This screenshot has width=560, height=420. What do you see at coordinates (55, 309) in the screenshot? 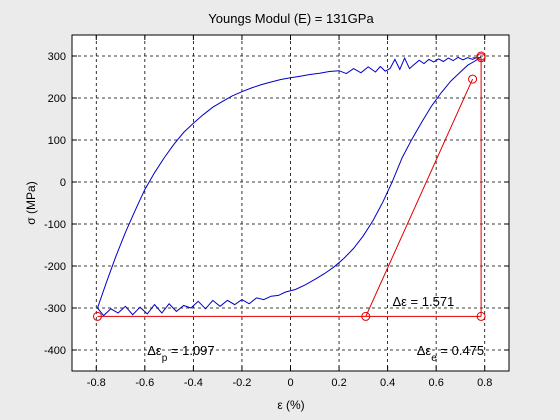
I see `y-tick-label: -300` at bounding box center [55, 309].